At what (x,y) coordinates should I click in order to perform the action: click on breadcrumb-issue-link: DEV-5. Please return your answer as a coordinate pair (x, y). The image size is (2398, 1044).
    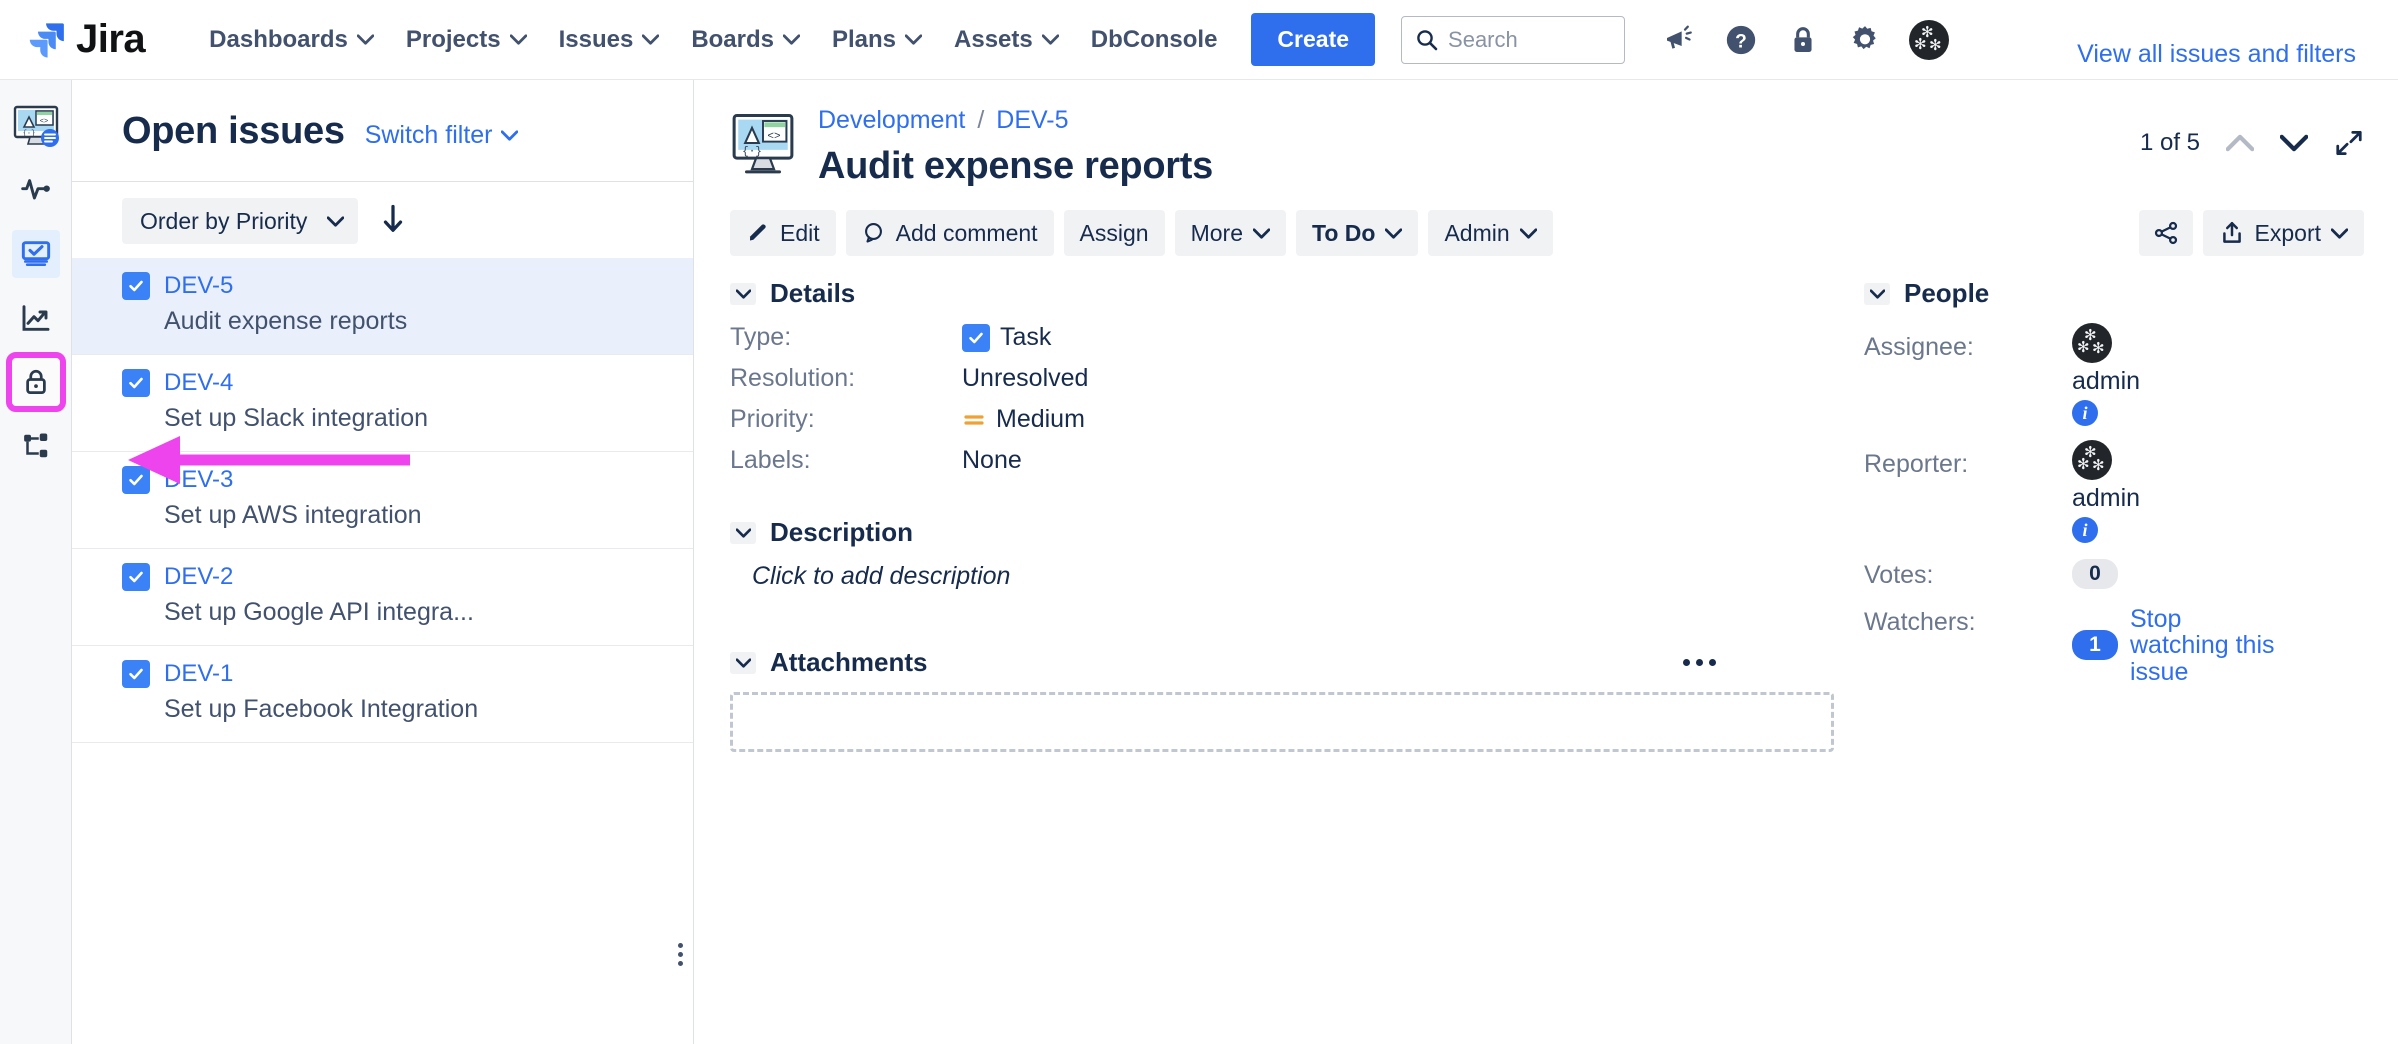
    Looking at the image, I should click on (1032, 120).